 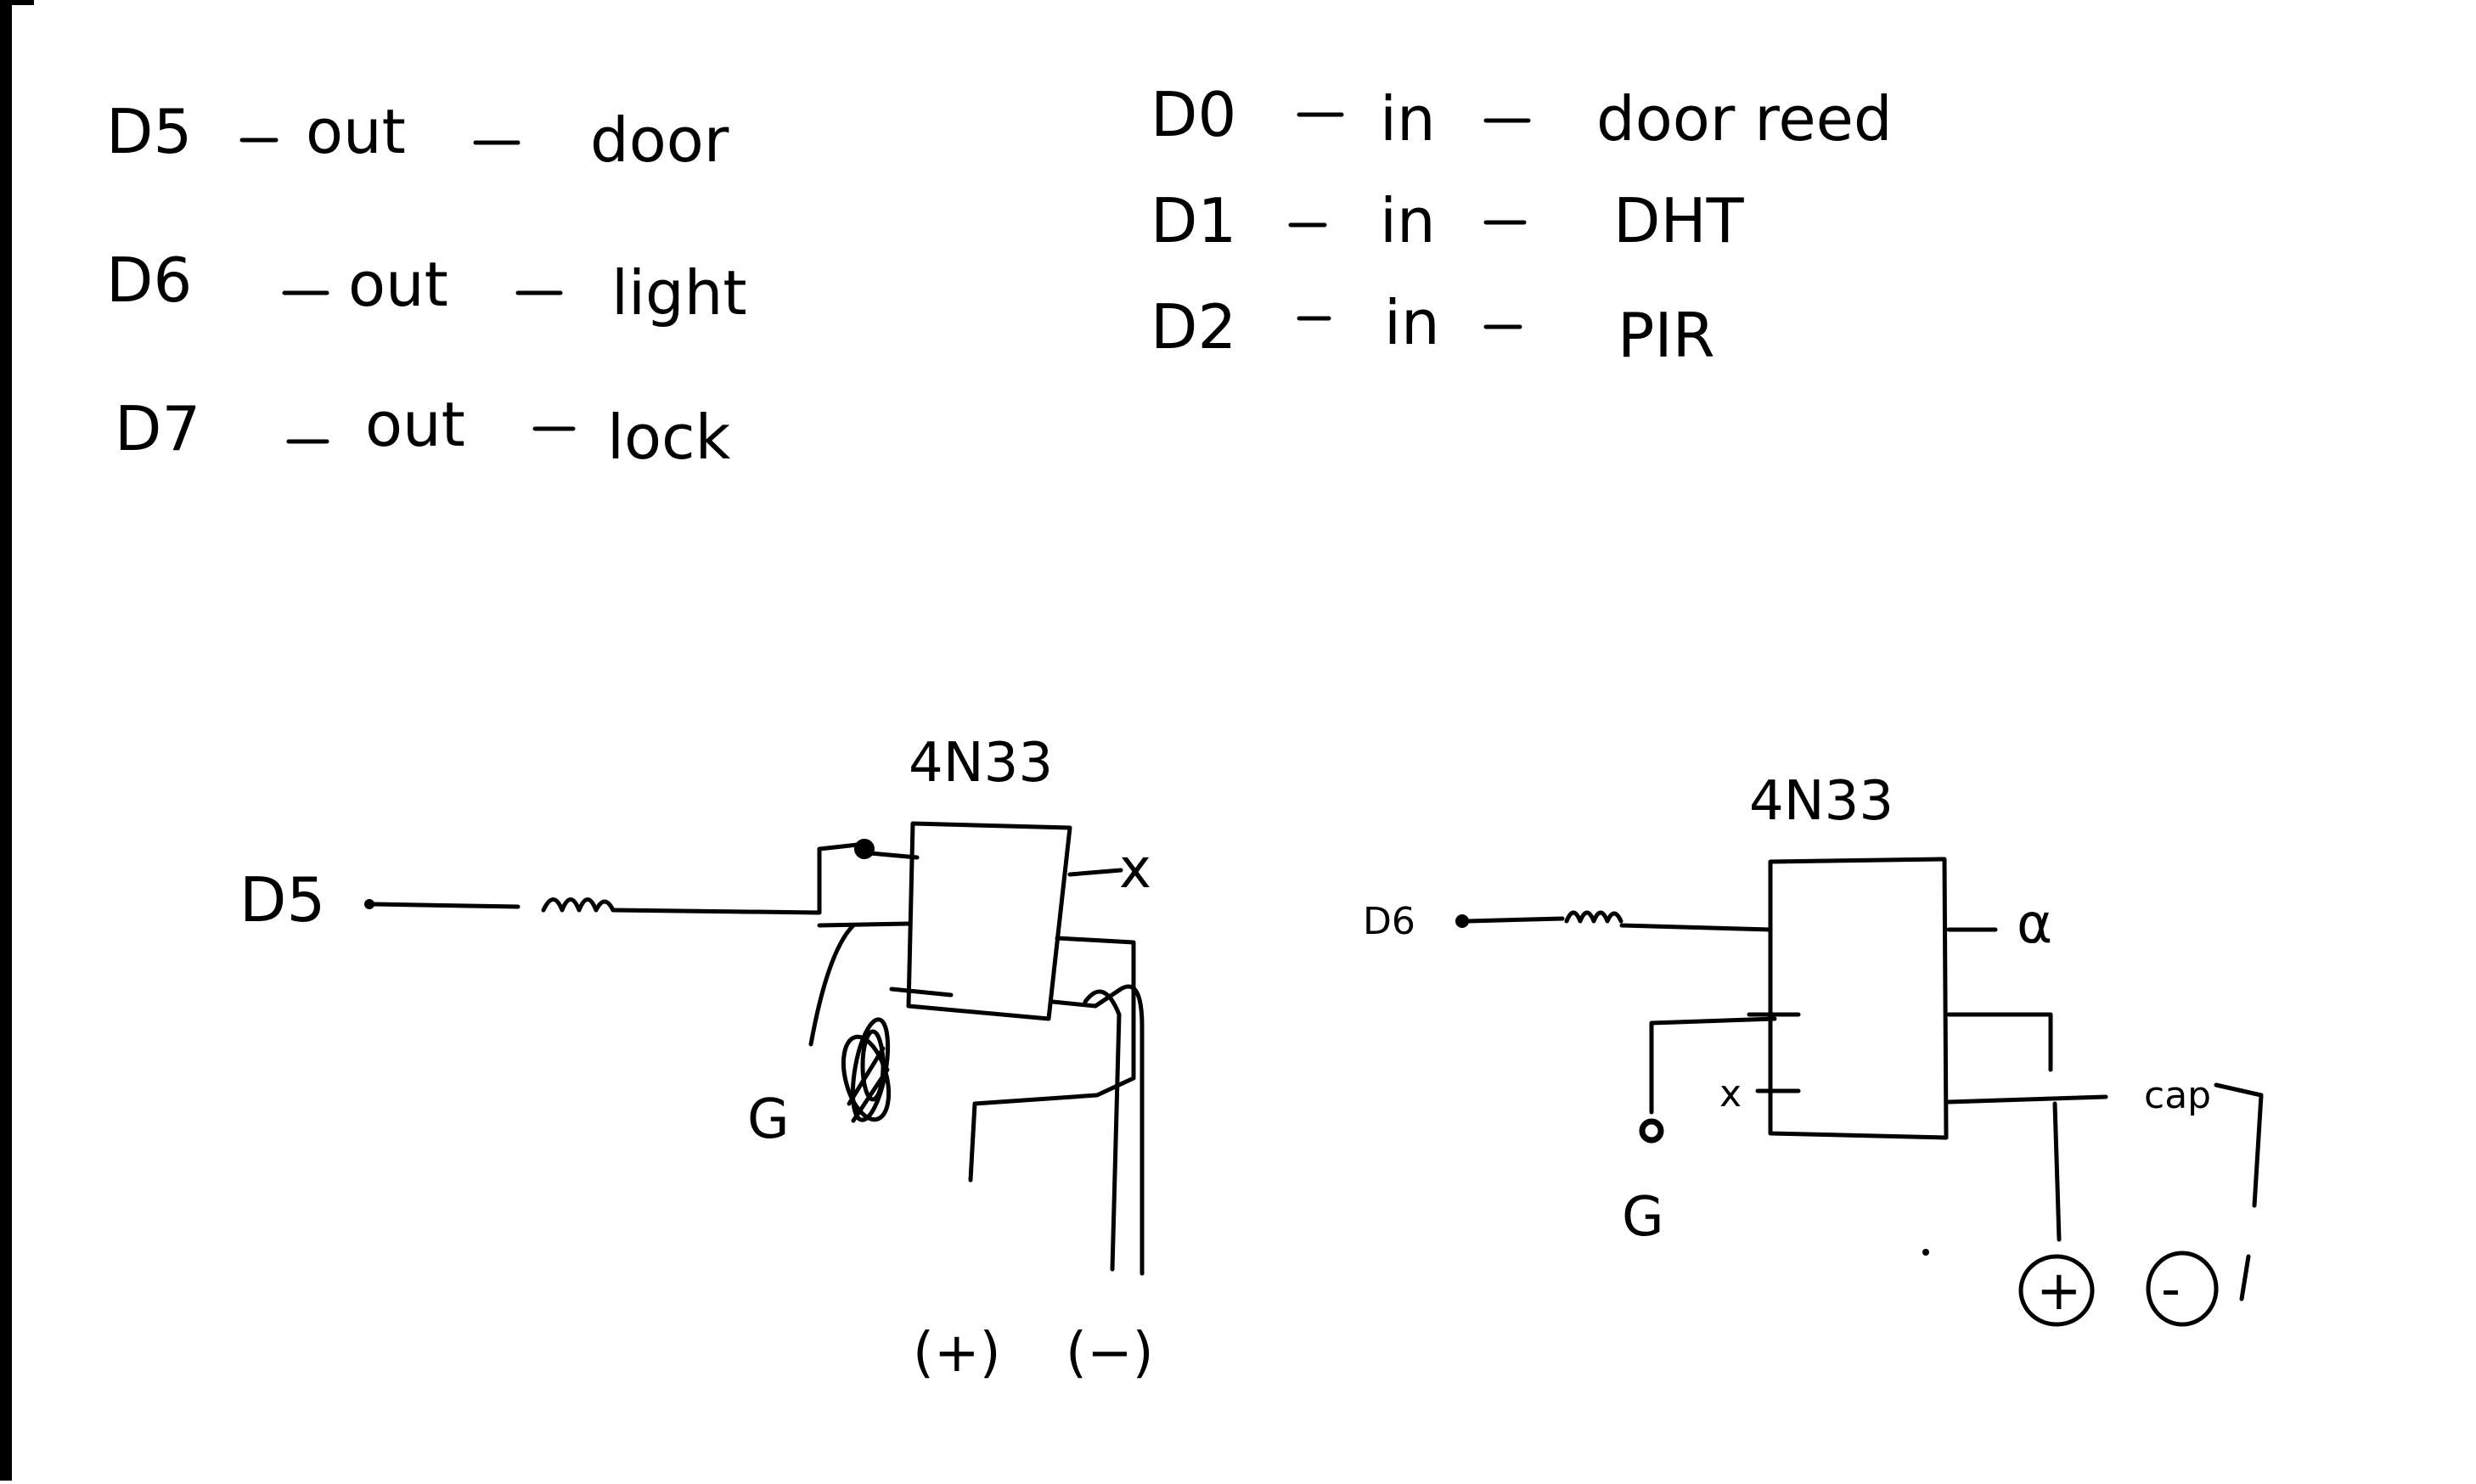 I want to click on plus-terminal-ring, so click(x=2056, y=1290).